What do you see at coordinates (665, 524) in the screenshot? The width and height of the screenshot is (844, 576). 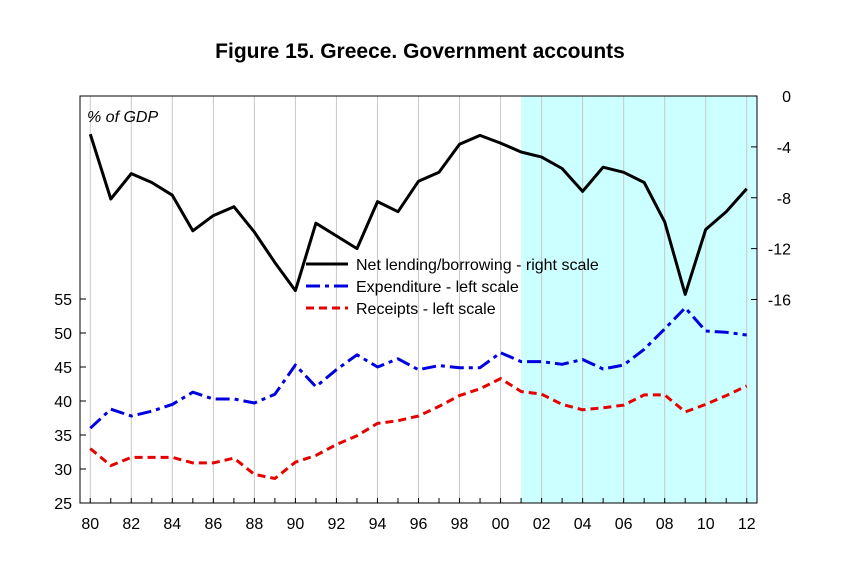 I see `x-tick-label: 08` at bounding box center [665, 524].